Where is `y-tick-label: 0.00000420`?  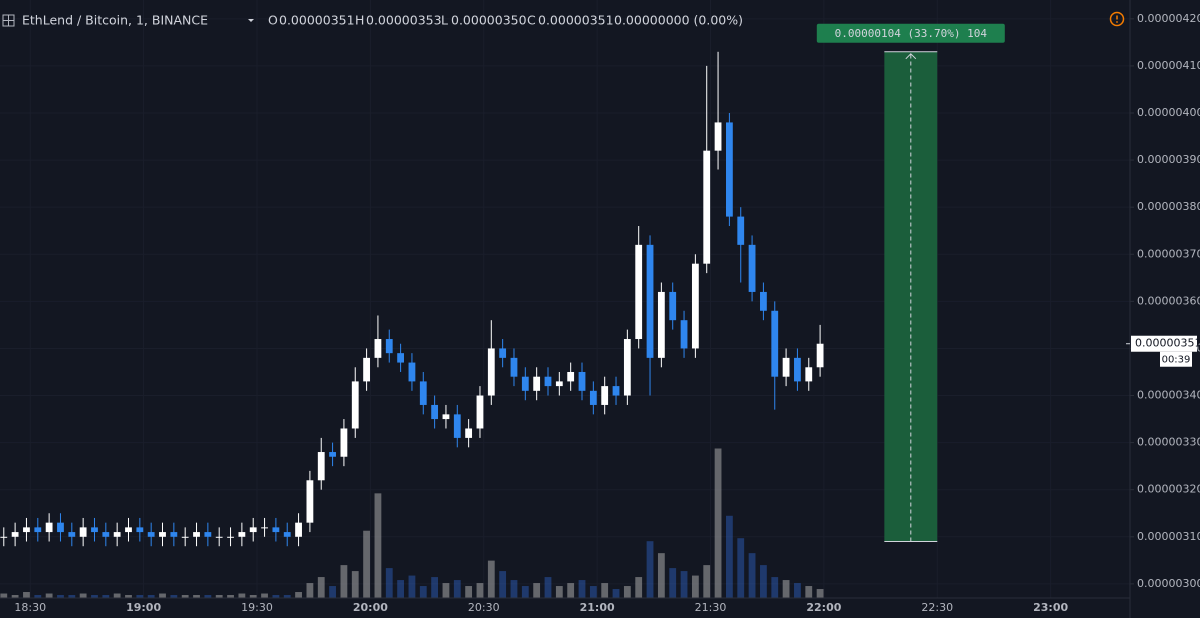
y-tick-label: 0.00000420 is located at coordinates (1168, 18).